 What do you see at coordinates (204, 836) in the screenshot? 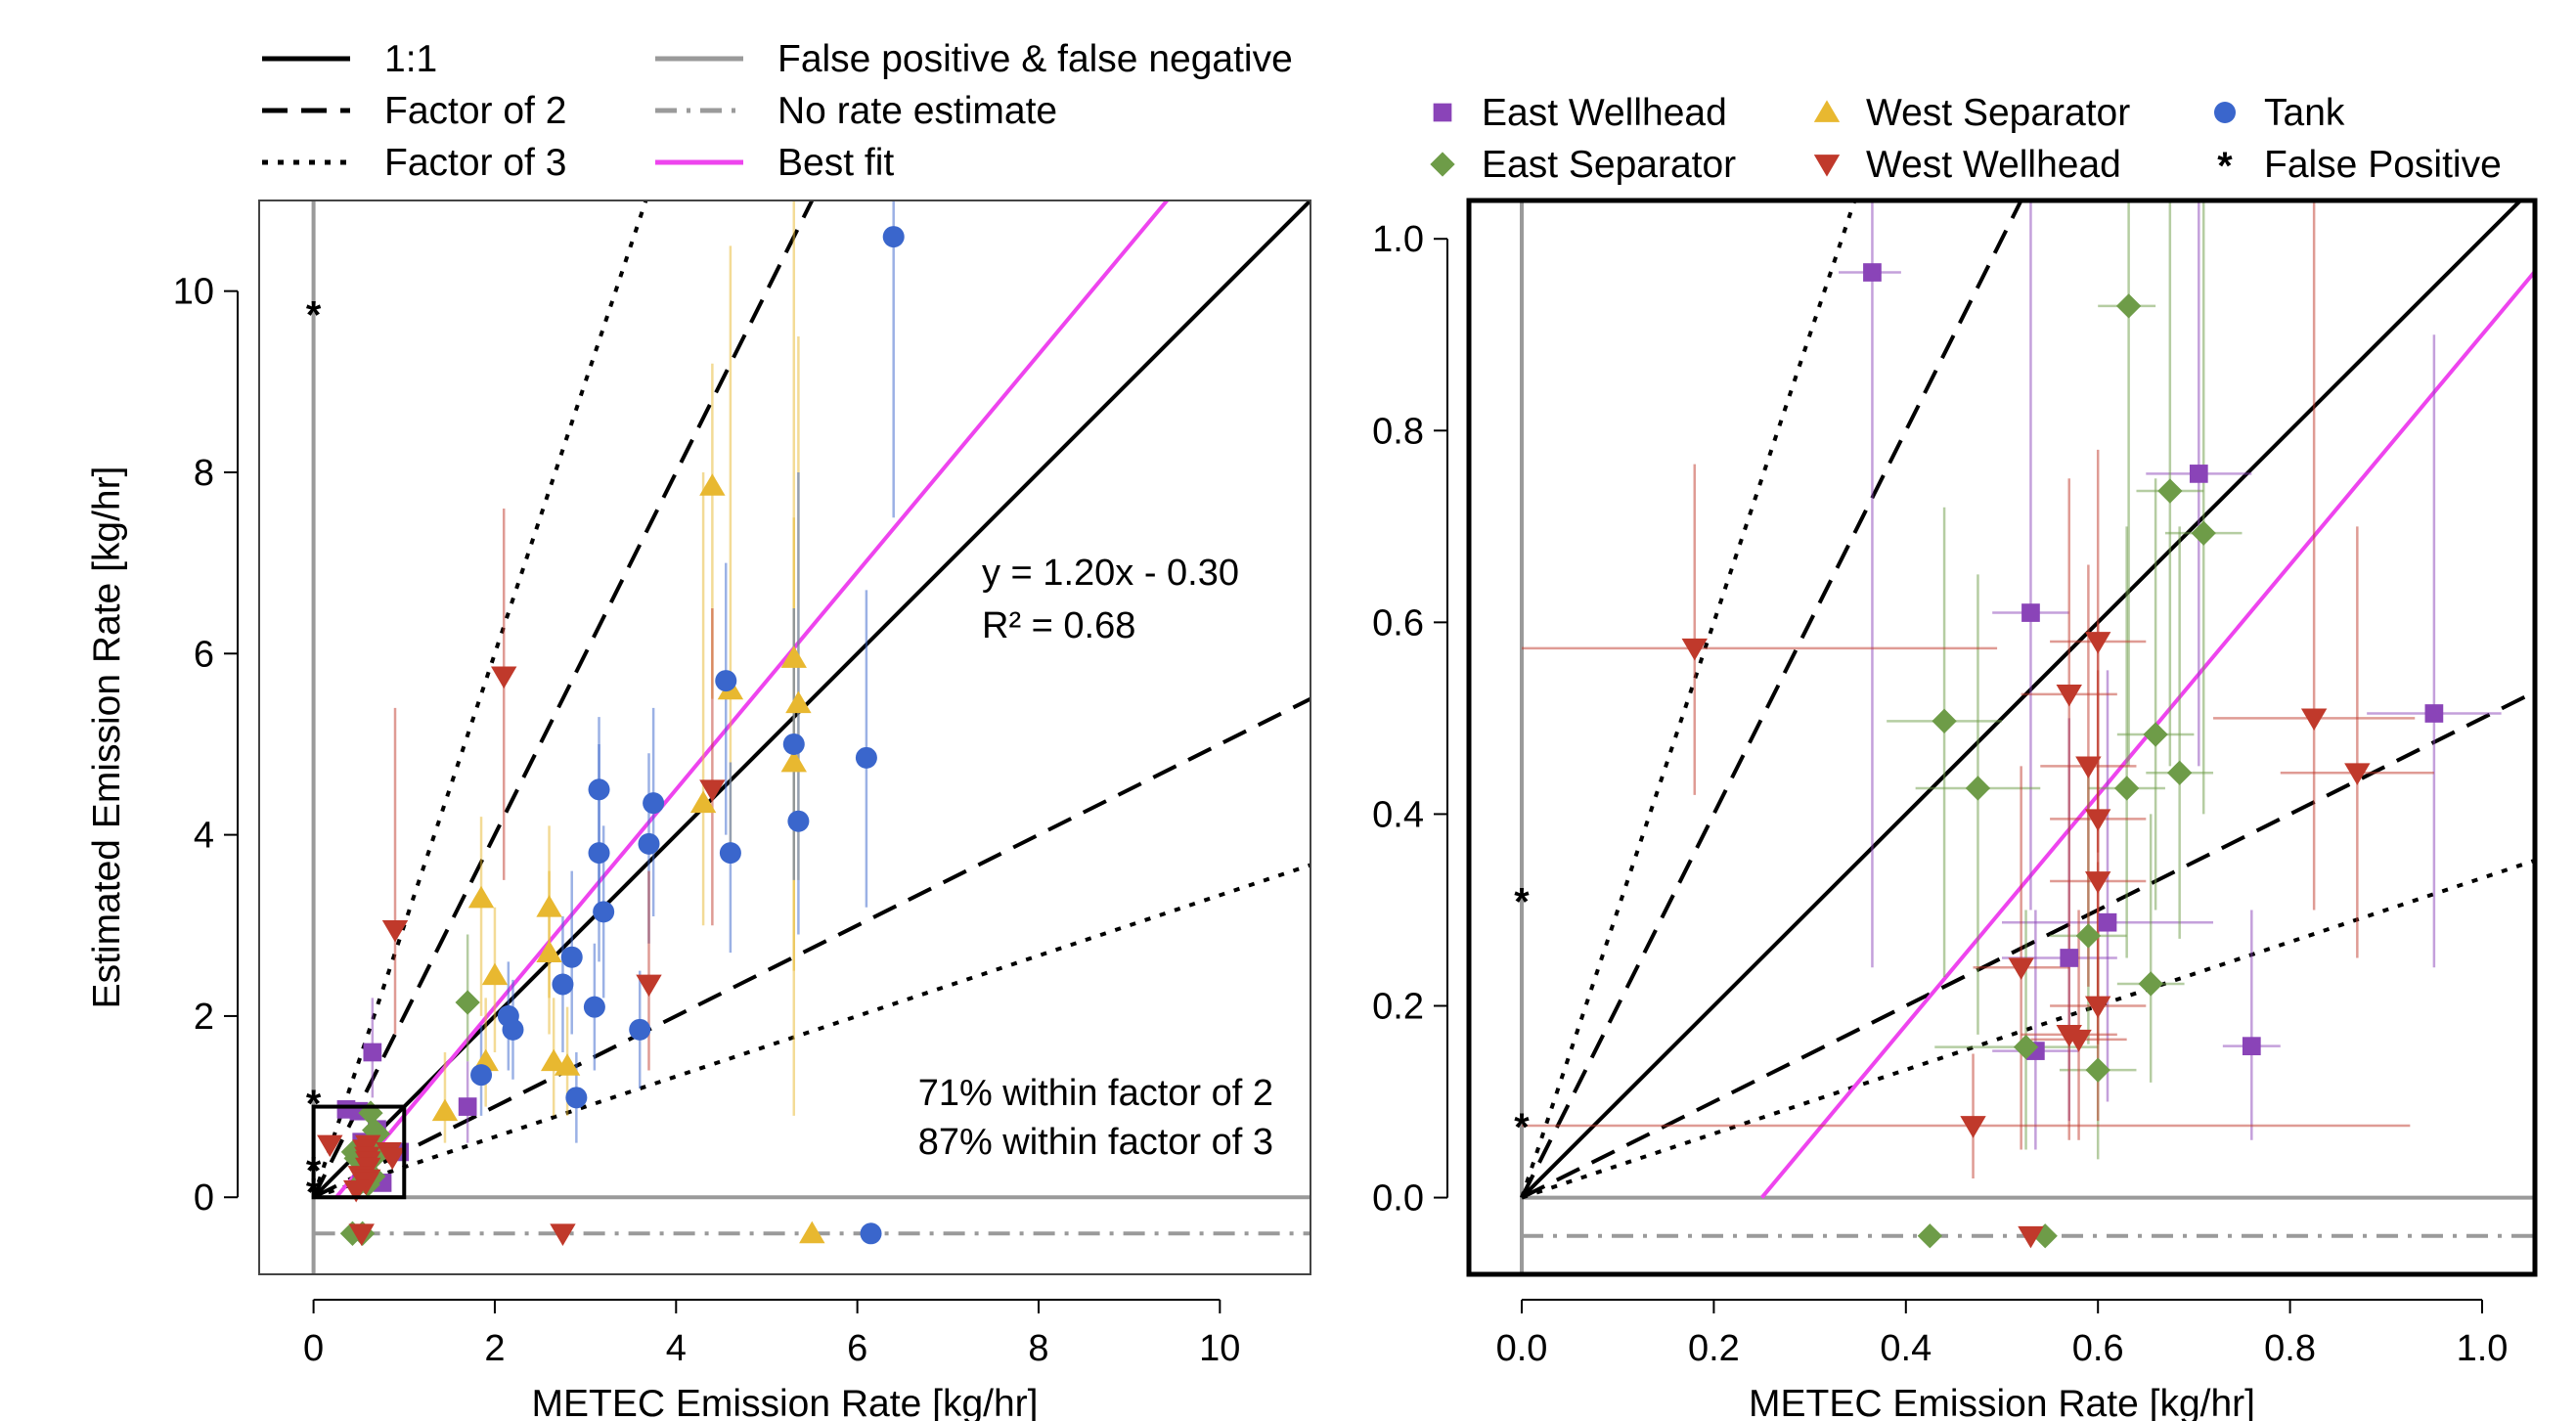
I see `y-tick-label: 4` at bounding box center [204, 836].